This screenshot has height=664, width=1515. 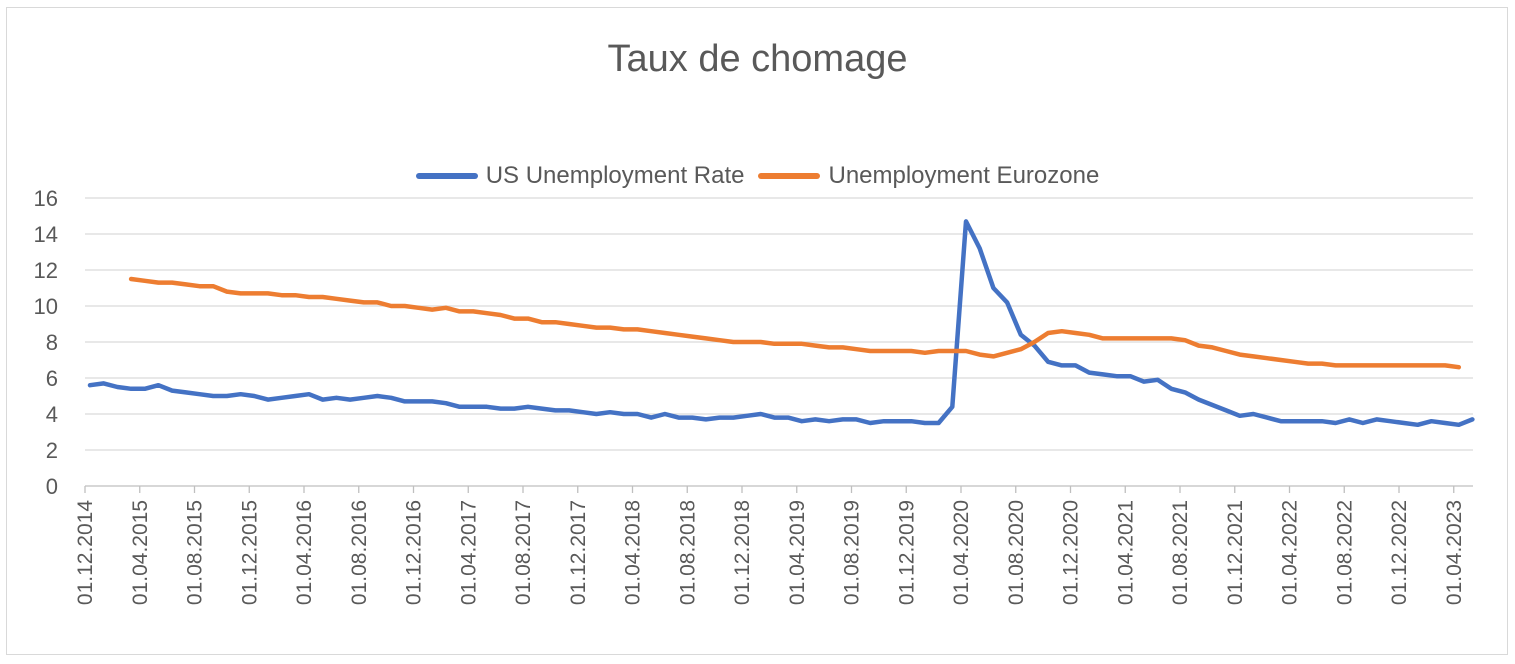 What do you see at coordinates (446, 176) in the screenshot?
I see `legend-swatch-us` at bounding box center [446, 176].